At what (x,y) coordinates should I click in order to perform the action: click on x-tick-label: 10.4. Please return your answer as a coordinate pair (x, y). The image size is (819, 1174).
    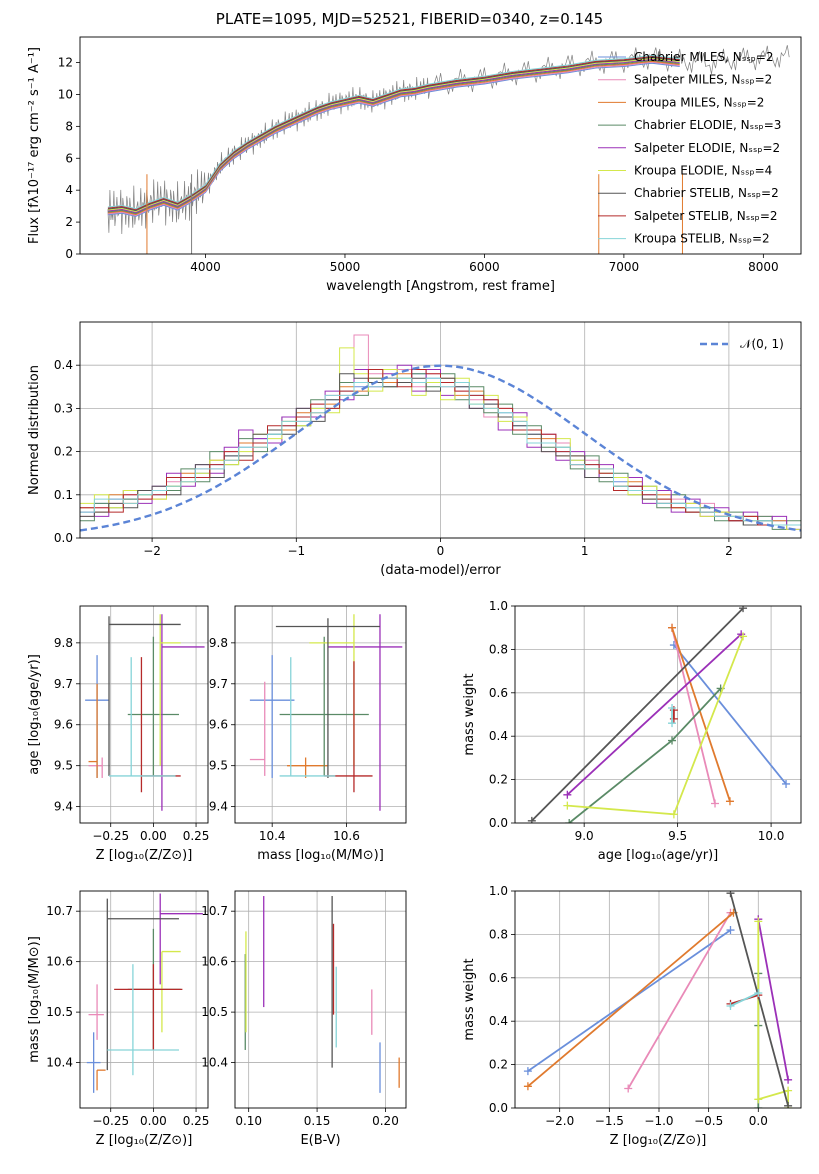
    Looking at the image, I should click on (272, 836).